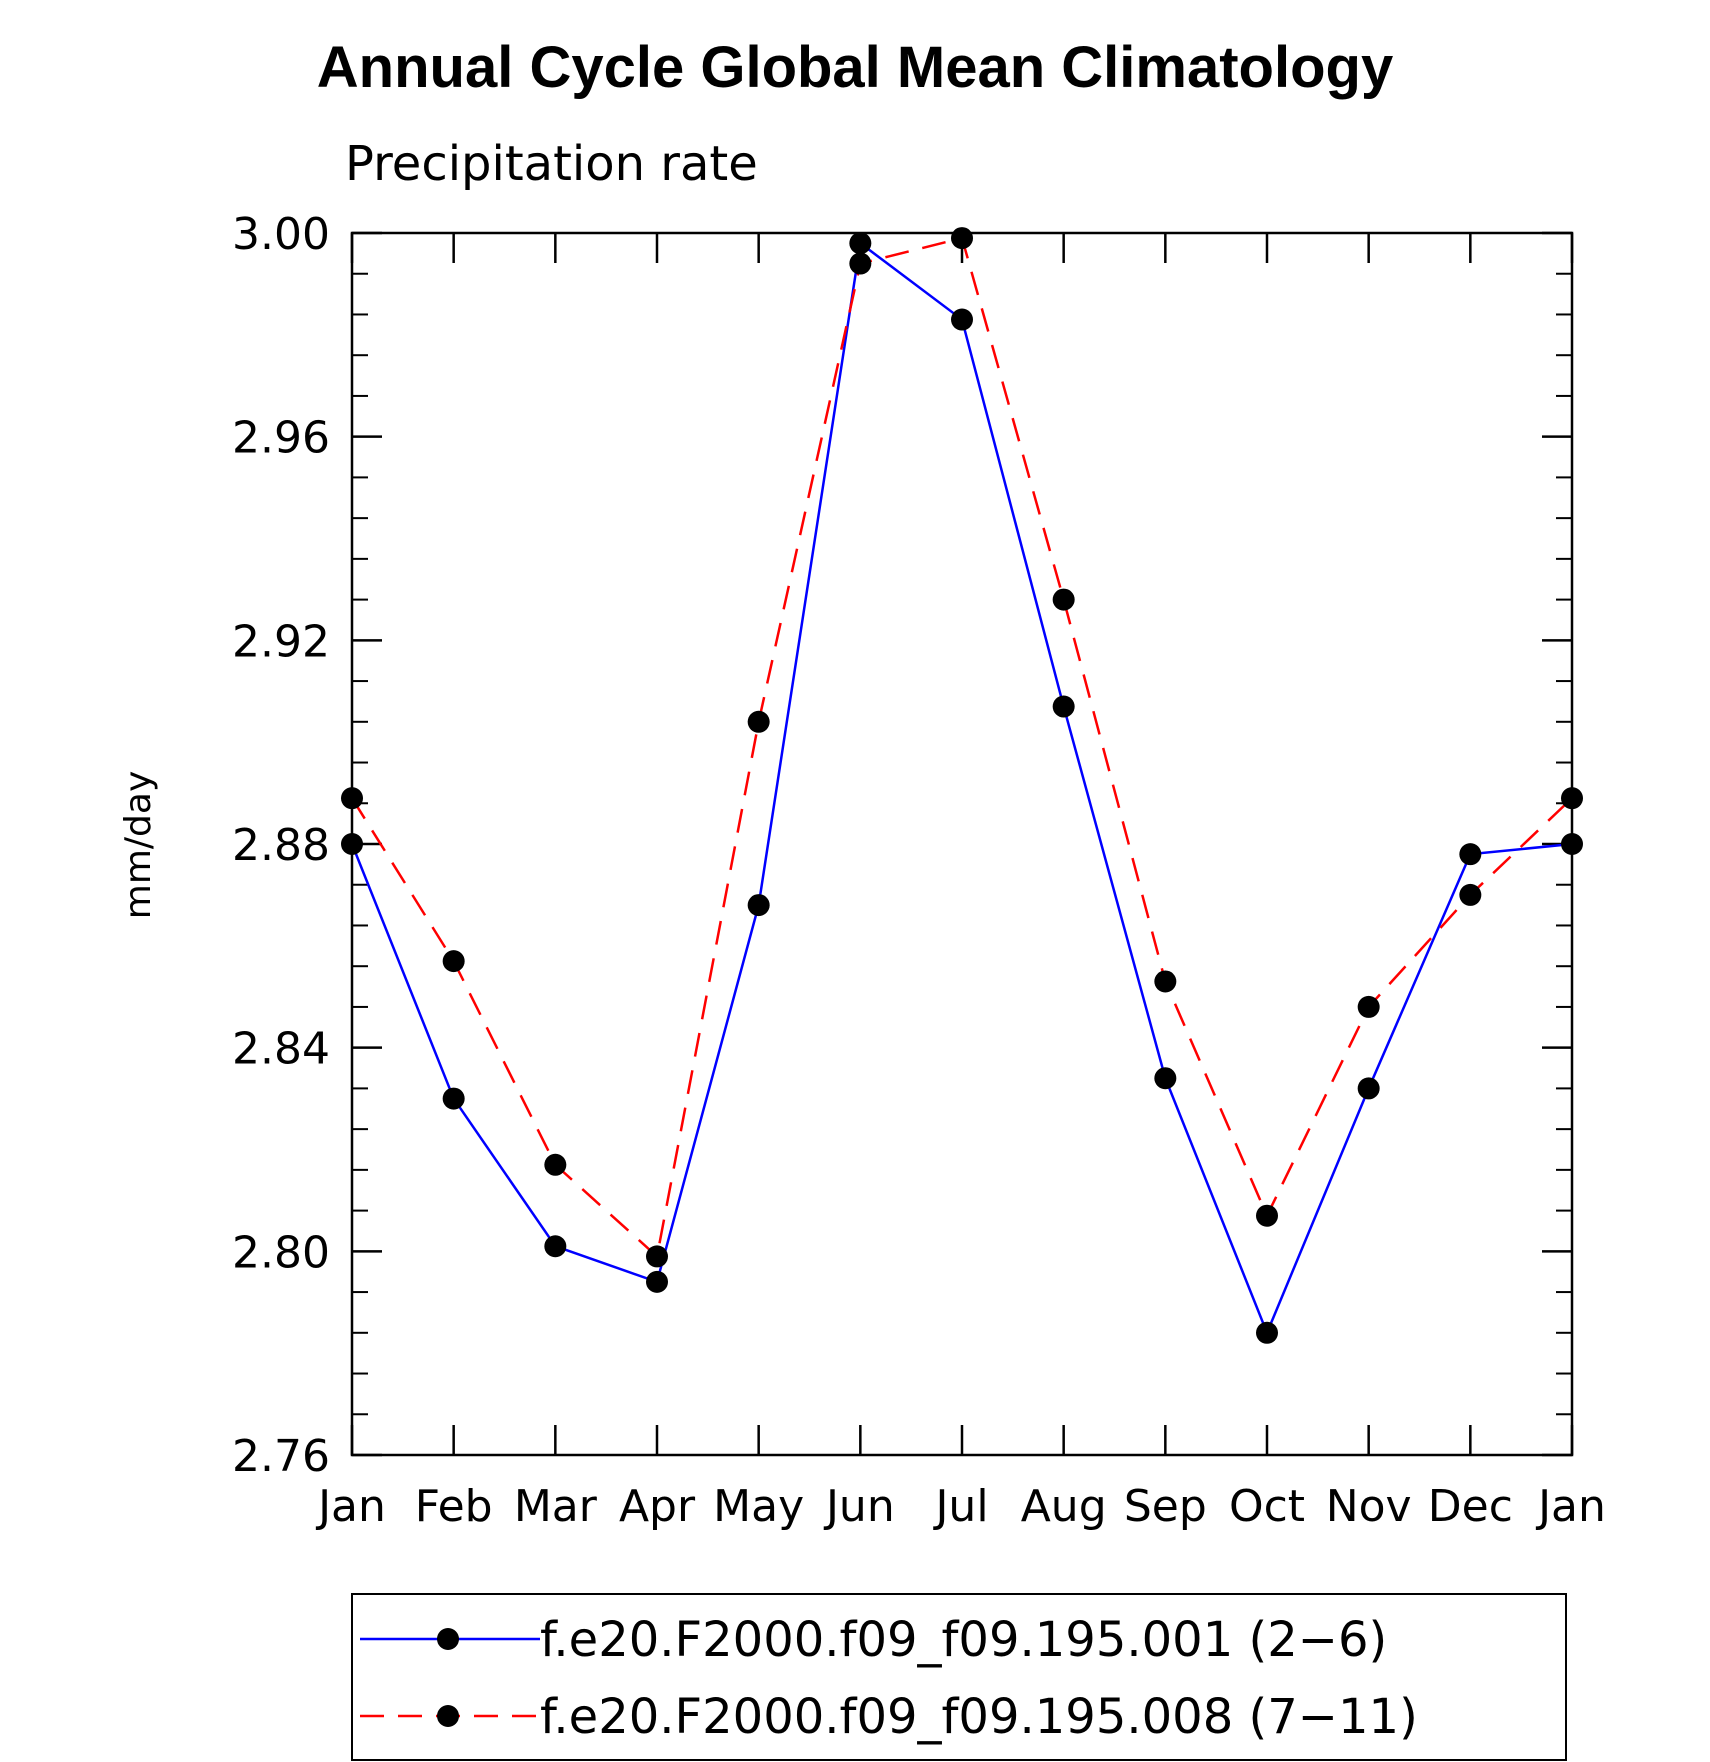 This screenshot has height=1762, width=1710. I want to click on legend-box, so click(959, 1677).